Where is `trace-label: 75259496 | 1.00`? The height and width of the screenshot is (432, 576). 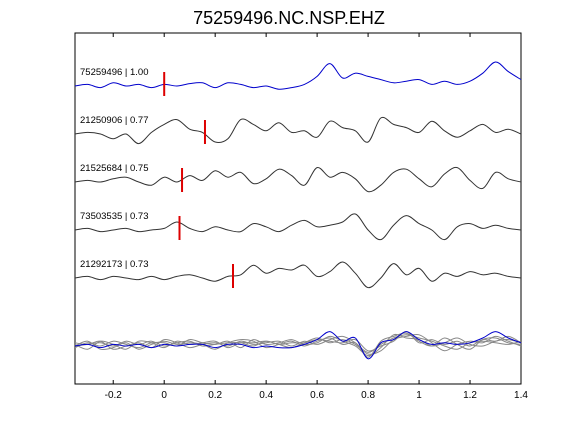 trace-label: 75259496 | 1.00 is located at coordinates (114, 72).